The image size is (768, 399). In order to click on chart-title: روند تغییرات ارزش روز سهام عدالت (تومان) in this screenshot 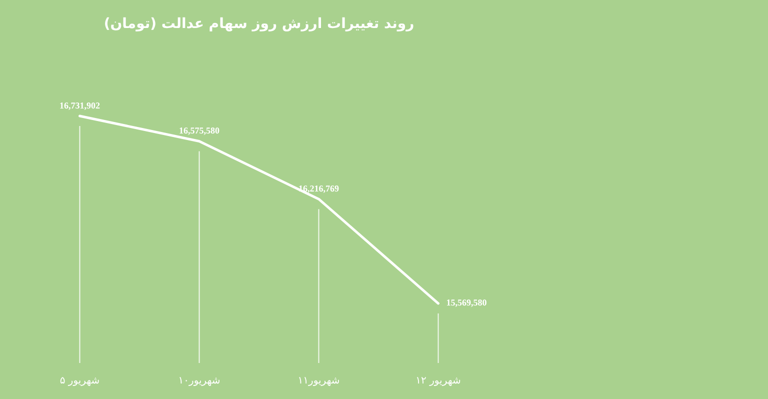, I will do `click(259, 24)`.